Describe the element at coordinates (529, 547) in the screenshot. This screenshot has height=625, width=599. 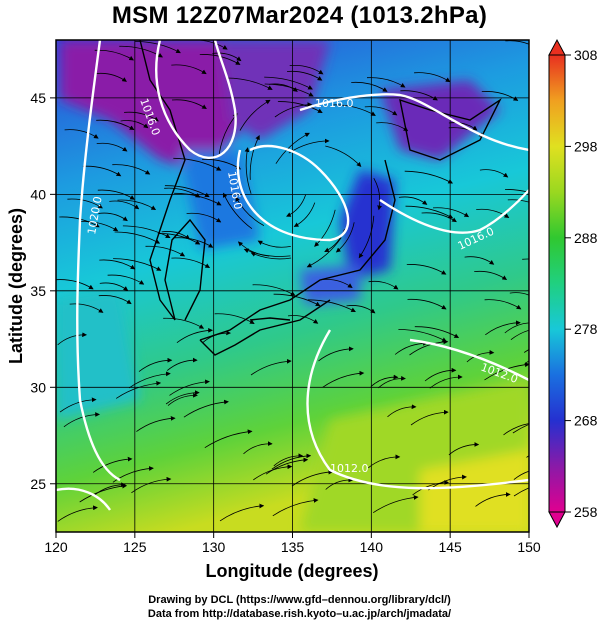
I see `x-tick-label: 150` at that location.